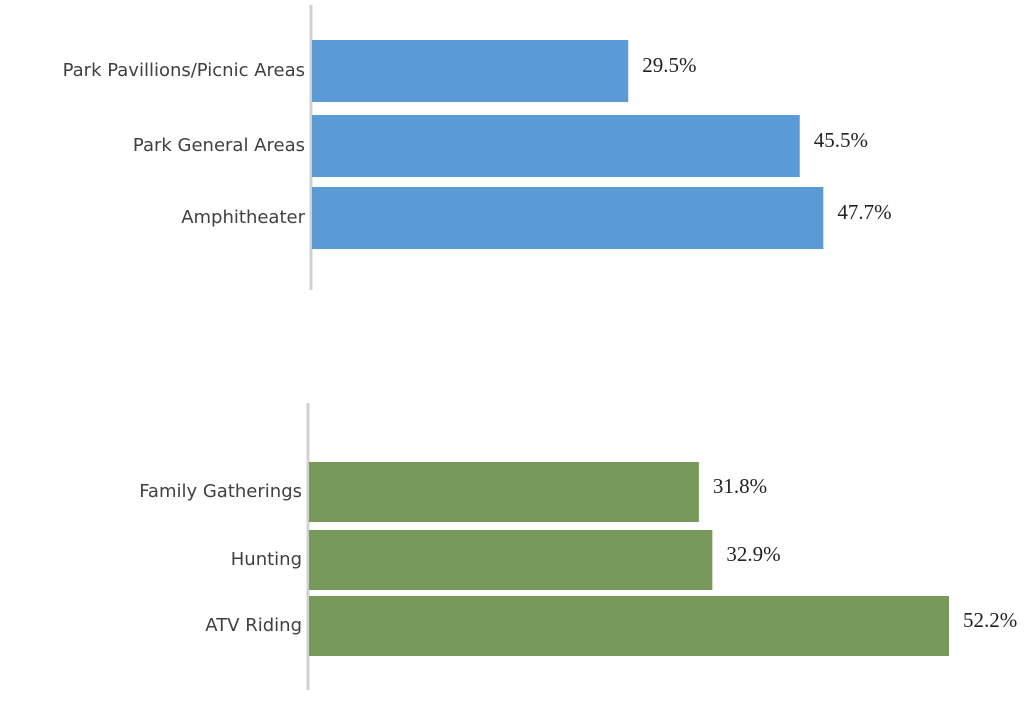 This screenshot has width=1030, height=720. I want to click on category-label: Park General Areas, so click(219, 145).